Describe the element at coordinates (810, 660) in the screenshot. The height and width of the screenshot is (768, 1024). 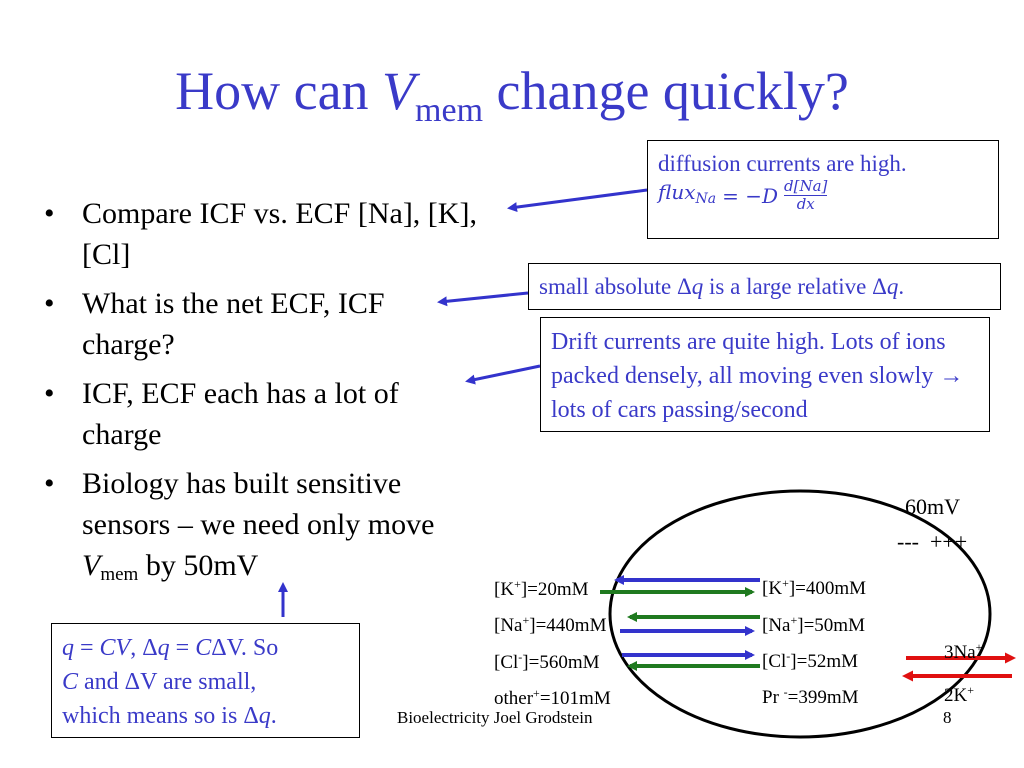
I see `icf-cl-label: [Cl-]=52mM` at that location.